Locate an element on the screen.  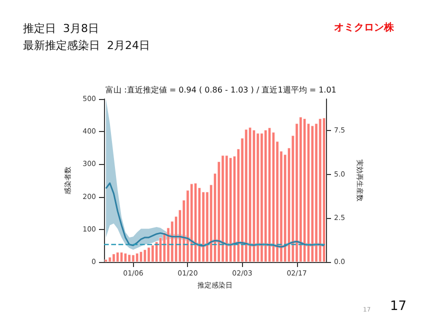
text: 17 is located at coordinates (398, 306).